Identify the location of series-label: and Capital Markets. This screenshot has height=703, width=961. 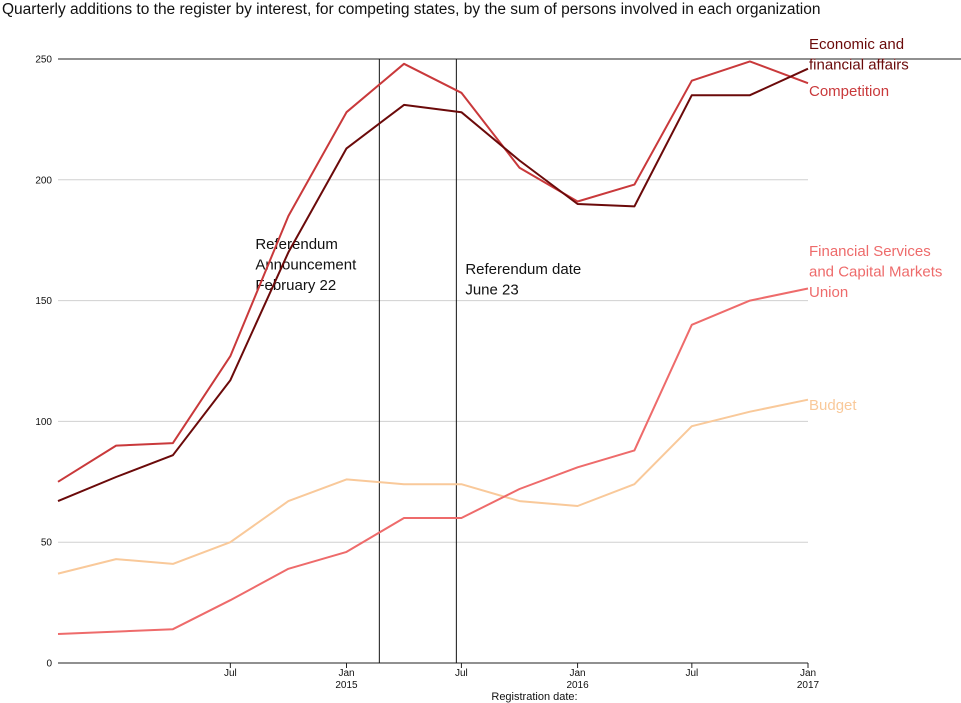
(875, 272).